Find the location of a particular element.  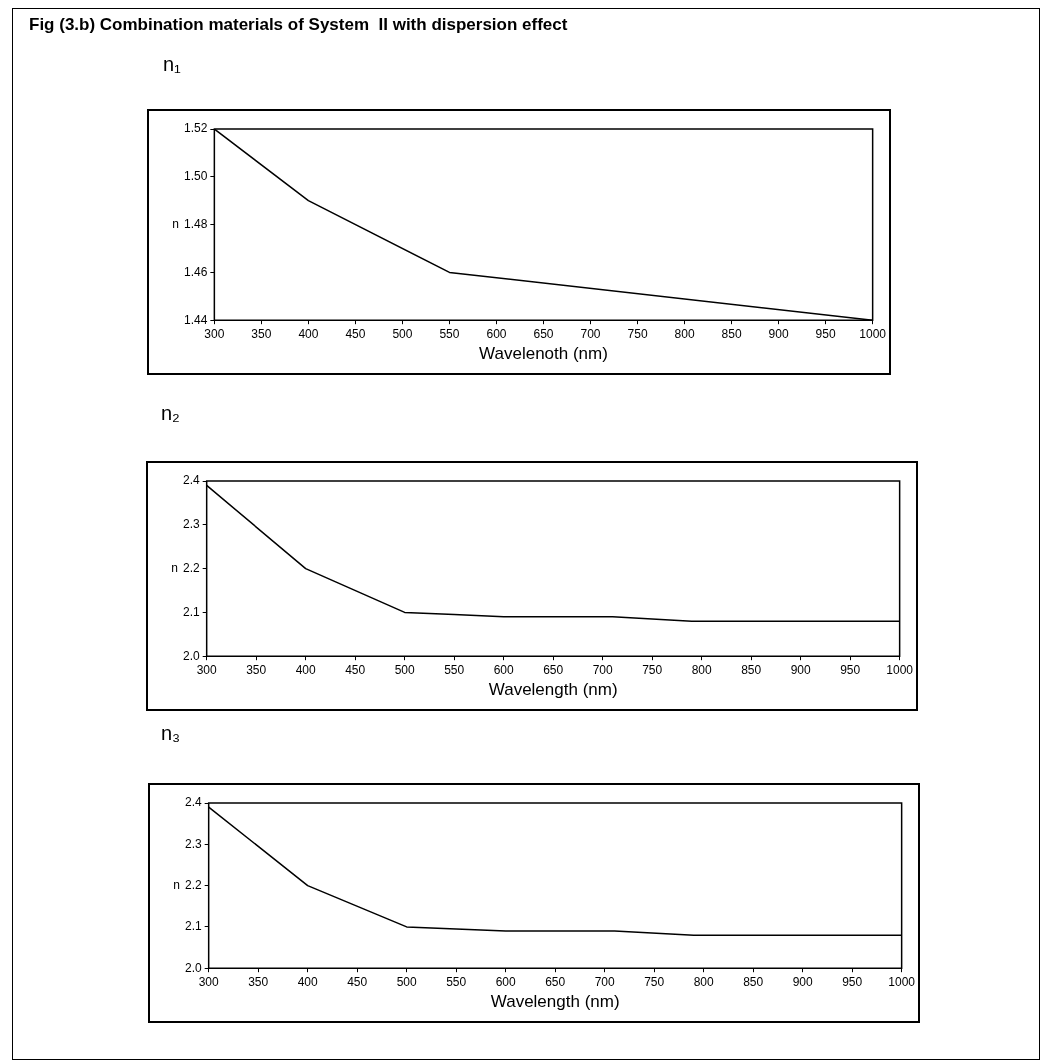

text: Fig (3.b) Combination materials of System II with dispersion effect is located at coordinates (298, 25).